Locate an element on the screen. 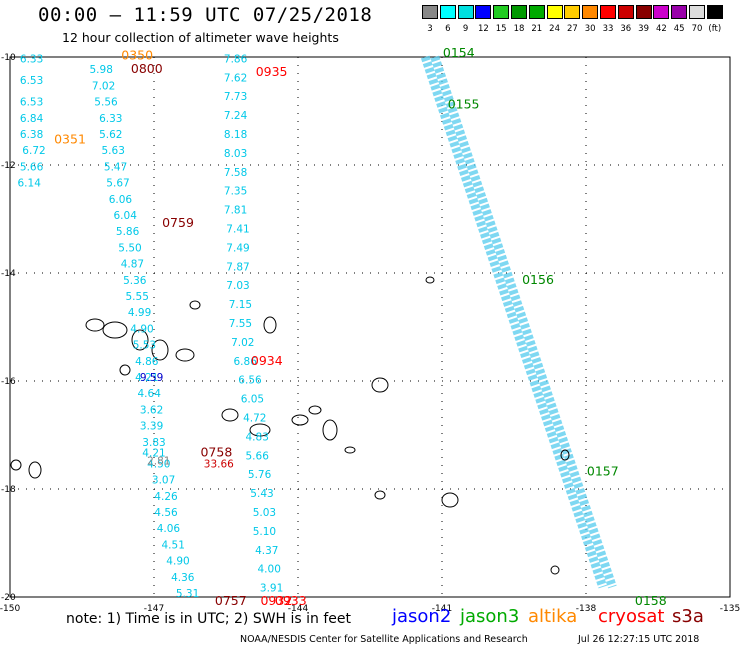 The width and height of the screenshot is (740, 650). pass-time-label: 0351 is located at coordinates (70, 138).